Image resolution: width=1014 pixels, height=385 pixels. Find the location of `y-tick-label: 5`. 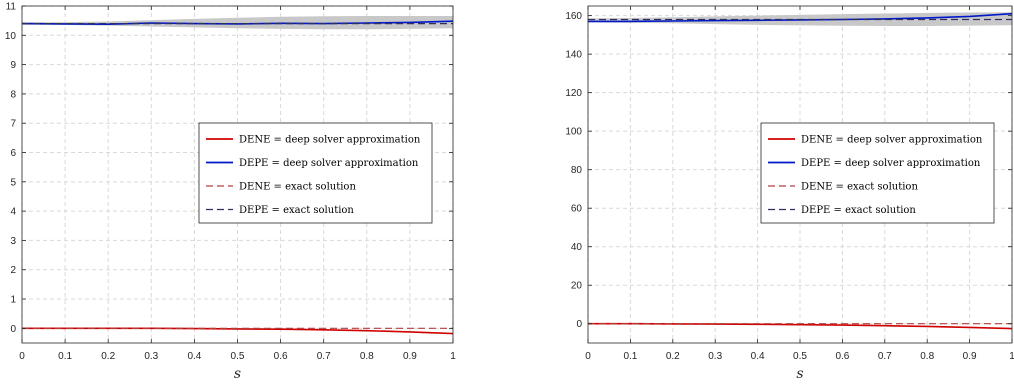

y-tick-label: 5 is located at coordinates (13, 182).